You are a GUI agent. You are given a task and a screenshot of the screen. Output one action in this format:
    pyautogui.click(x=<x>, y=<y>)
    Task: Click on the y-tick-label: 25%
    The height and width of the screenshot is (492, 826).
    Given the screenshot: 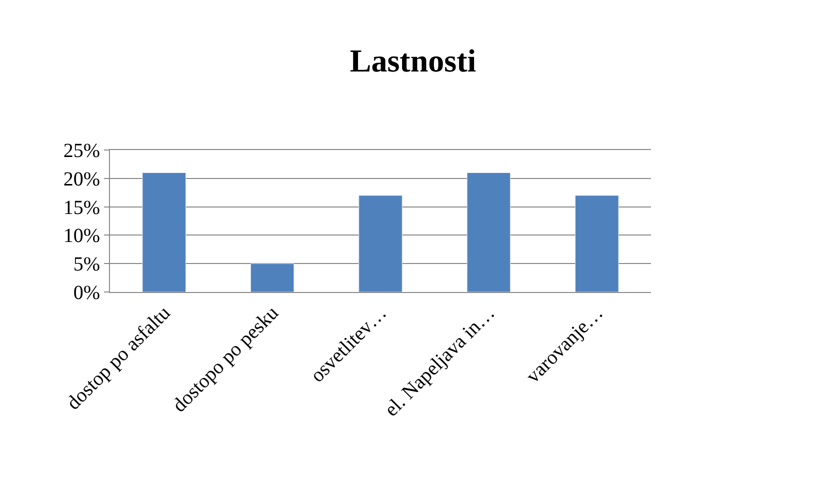 What is the action you would take?
    pyautogui.click(x=81, y=151)
    